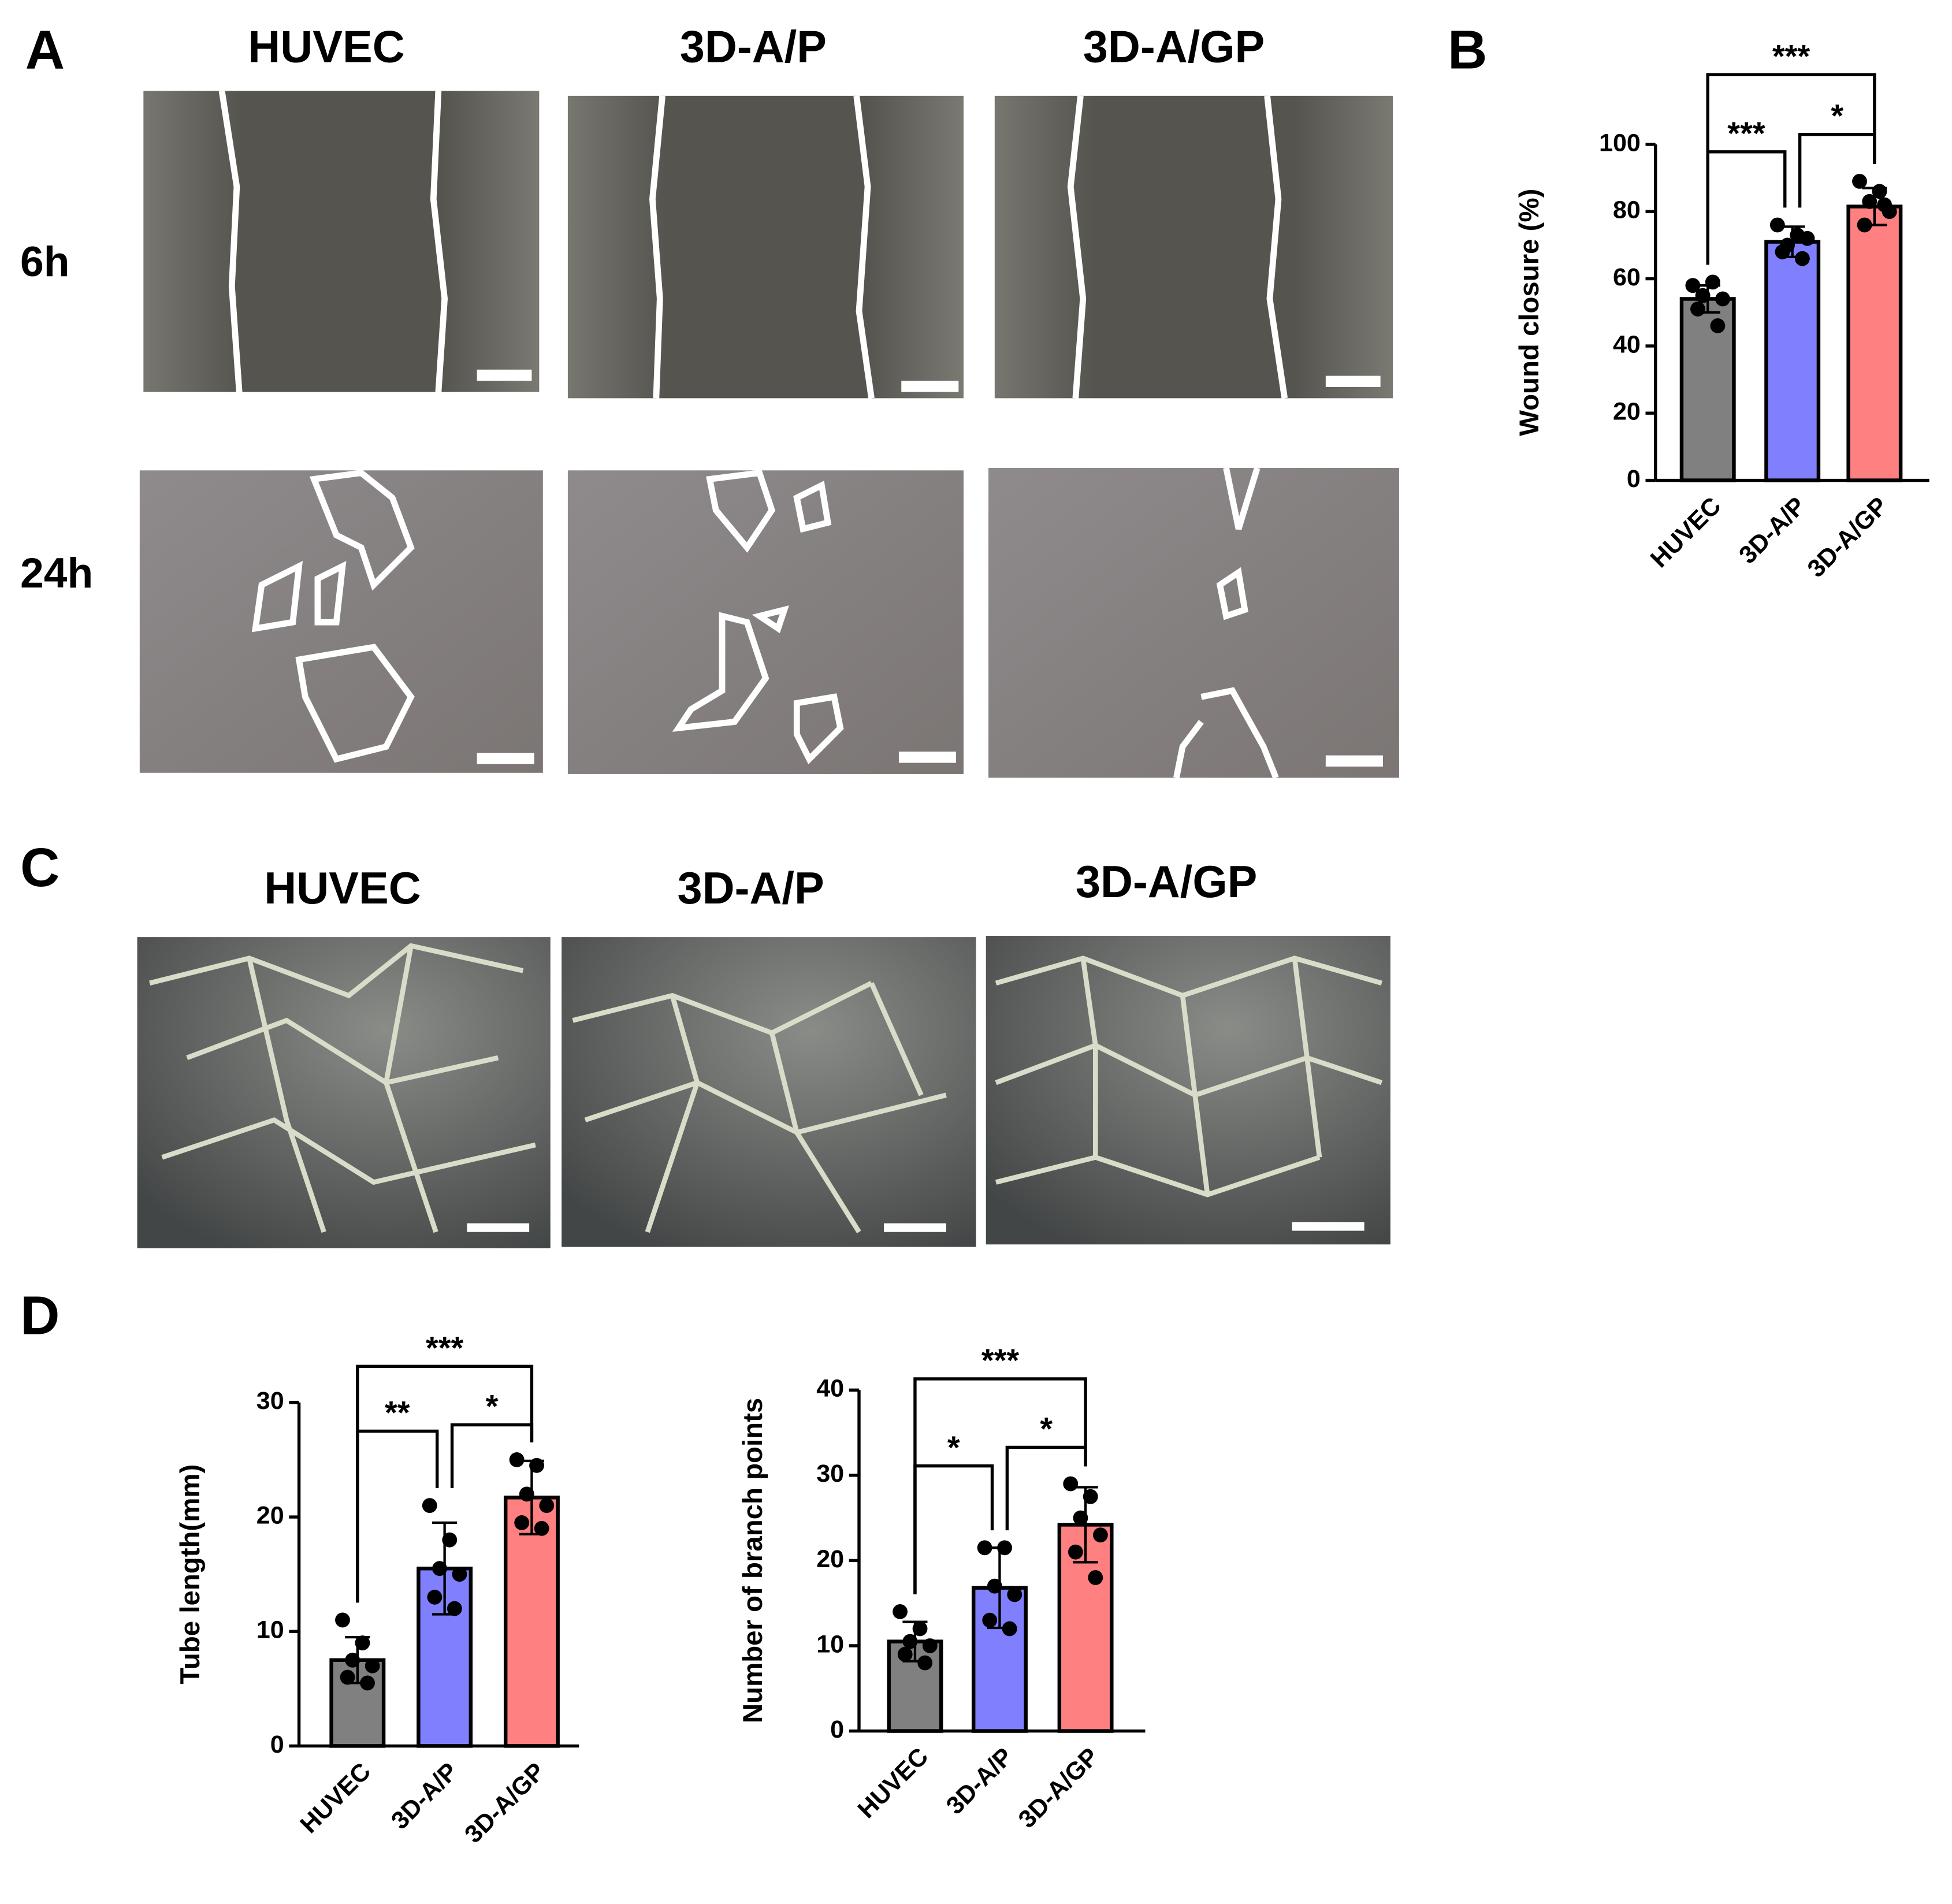 The height and width of the screenshot is (1904, 1952). What do you see at coordinates (1529, 312) in the screenshot?
I see `y-axis-label: Wound closure (%)` at bounding box center [1529, 312].